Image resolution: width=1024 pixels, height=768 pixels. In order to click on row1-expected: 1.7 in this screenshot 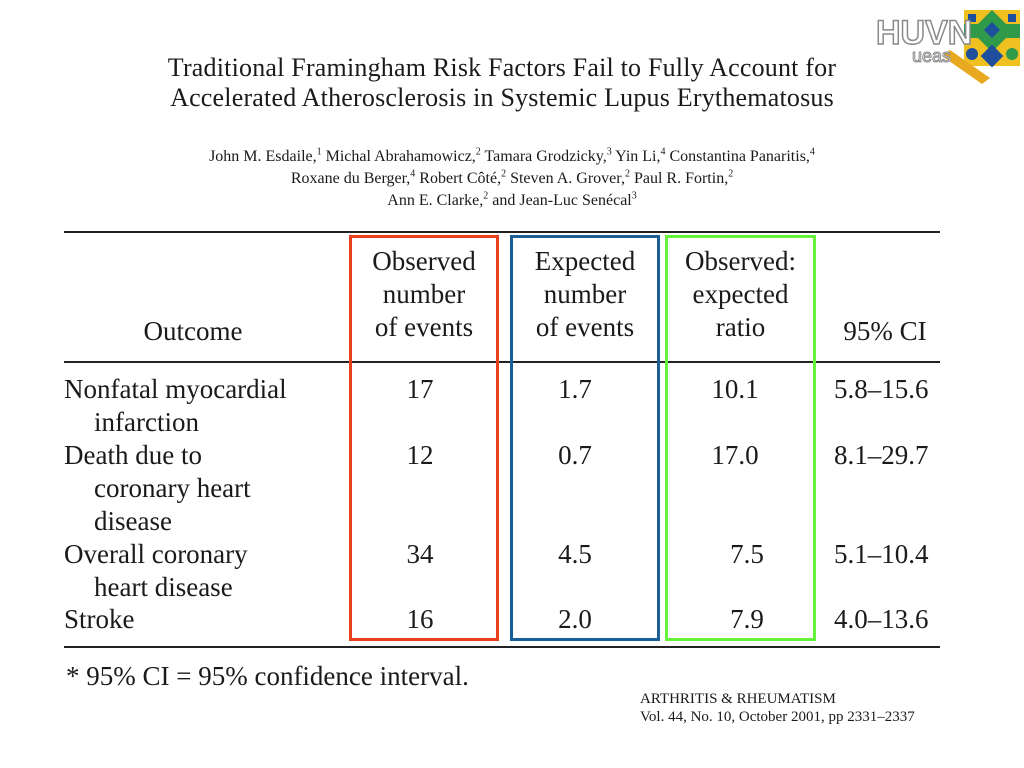, I will do `click(575, 389)`.